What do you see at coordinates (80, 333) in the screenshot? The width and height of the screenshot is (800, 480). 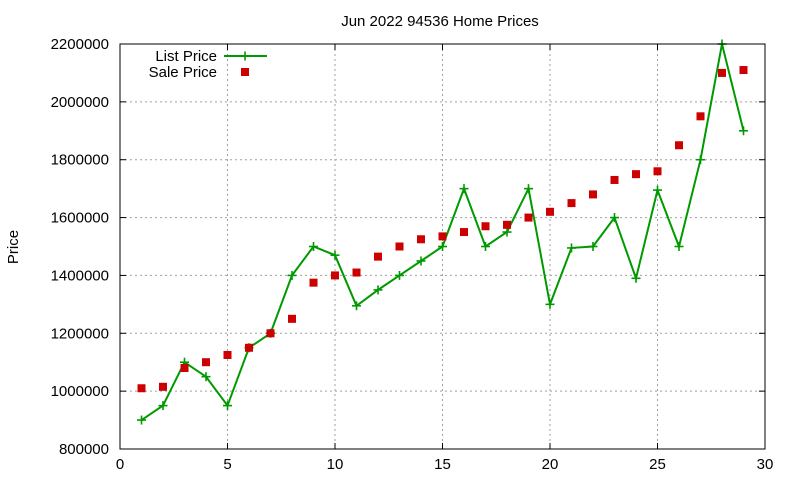 I see `y-tick-label: 1200000` at bounding box center [80, 333].